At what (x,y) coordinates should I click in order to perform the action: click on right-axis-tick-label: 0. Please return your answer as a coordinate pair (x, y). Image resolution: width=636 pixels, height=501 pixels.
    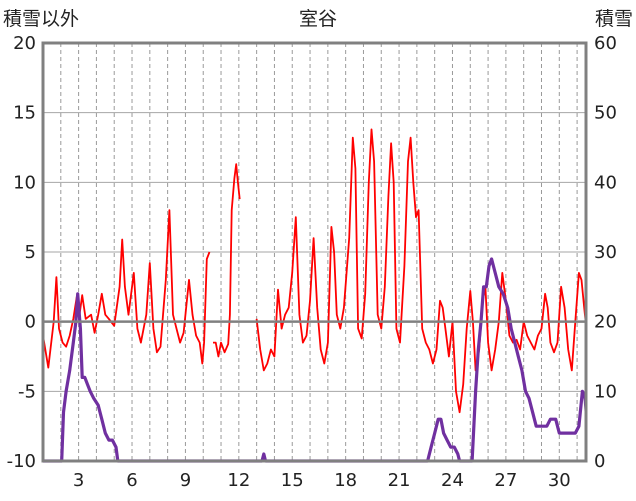
    Looking at the image, I should click on (599, 461).